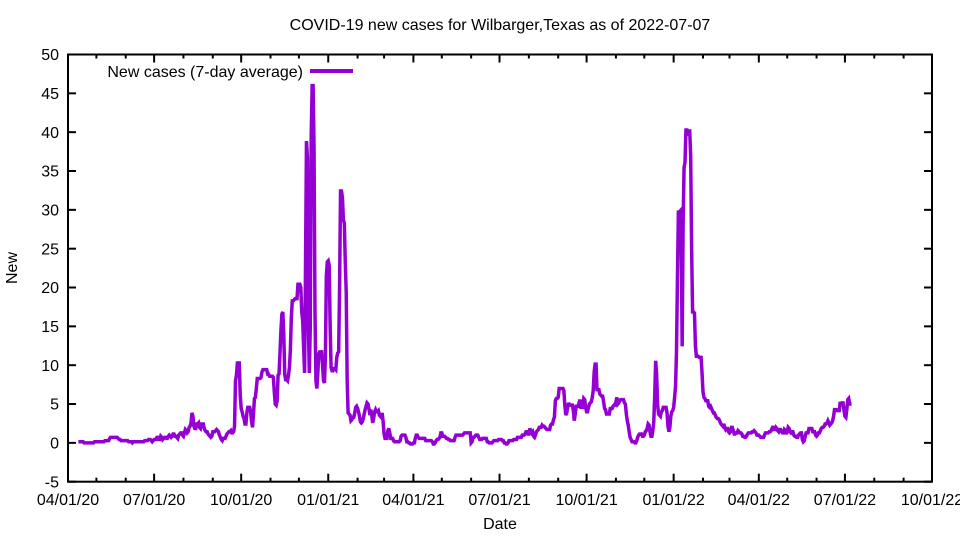 The height and width of the screenshot is (540, 960). I want to click on y-tick-label: 10, so click(50, 366).